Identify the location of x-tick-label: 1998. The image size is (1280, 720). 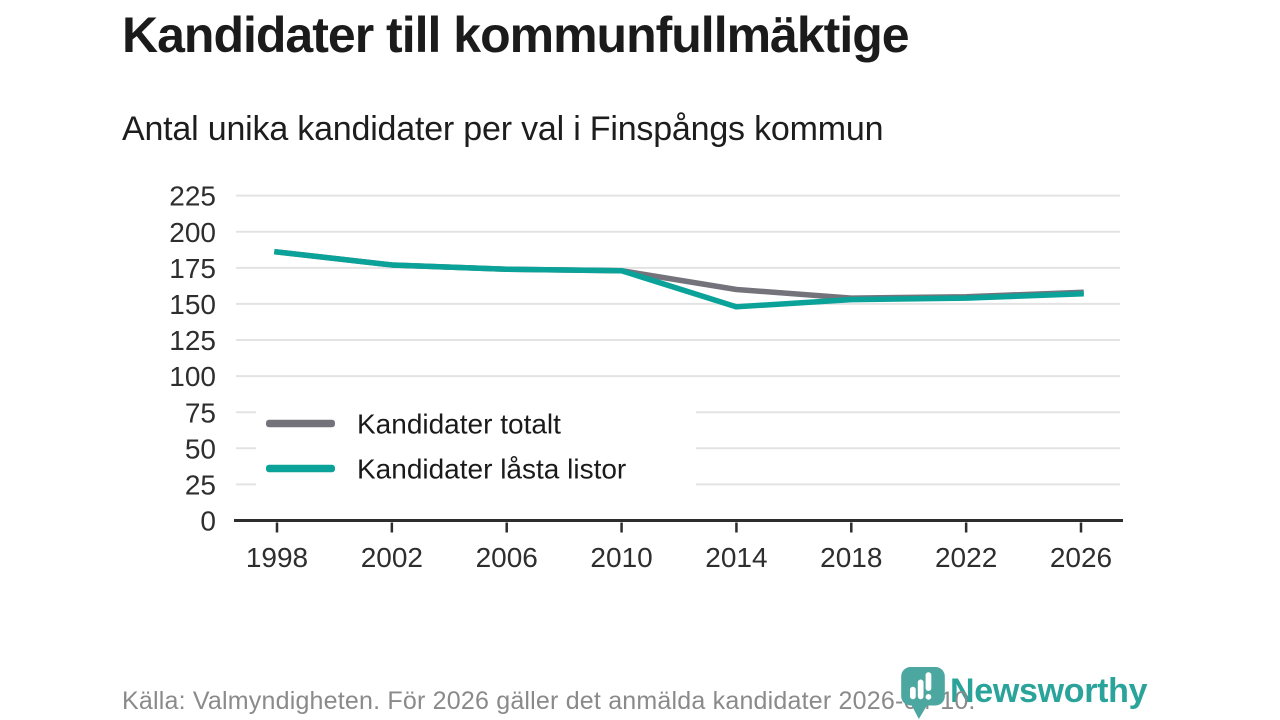
(277, 557).